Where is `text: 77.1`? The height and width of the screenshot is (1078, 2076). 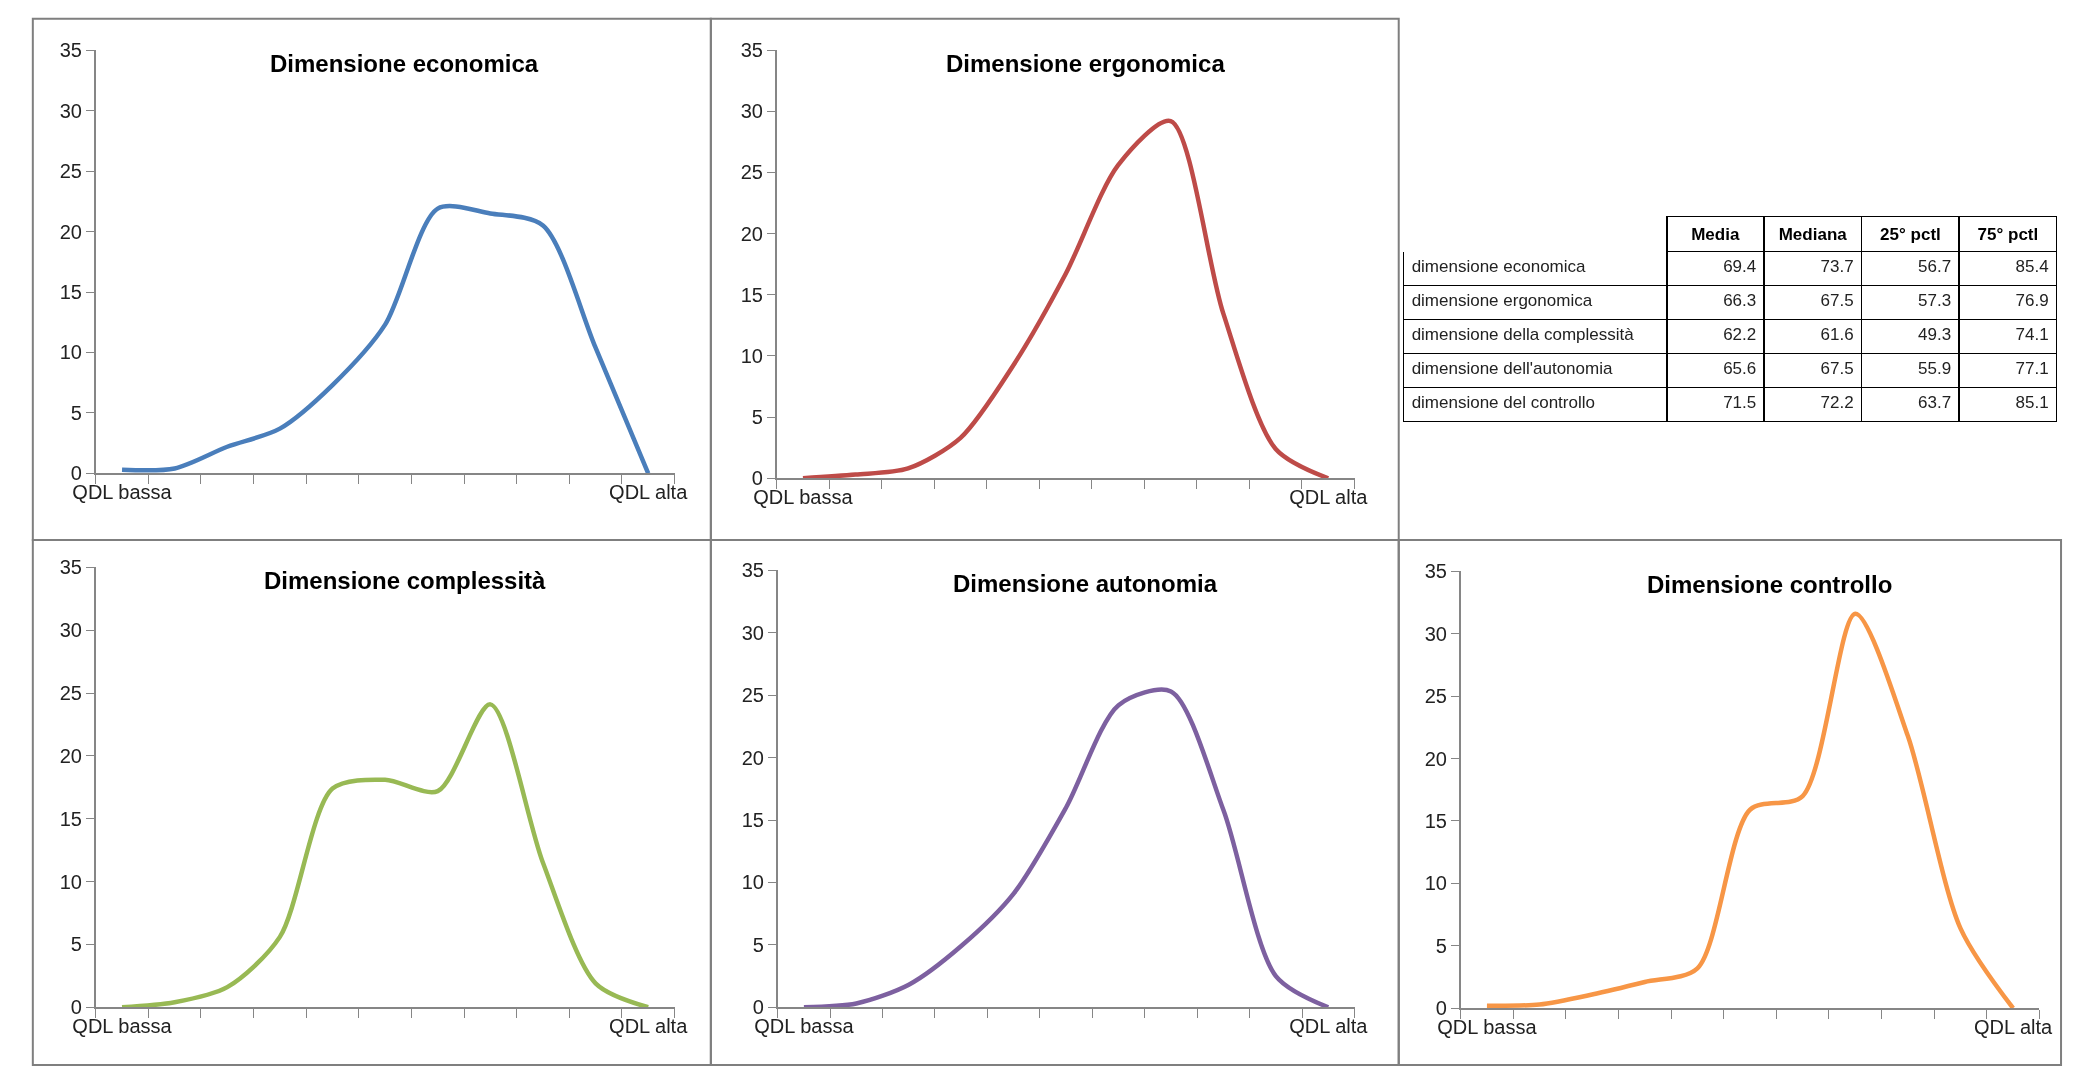
text: 77.1 is located at coordinates (2032, 369).